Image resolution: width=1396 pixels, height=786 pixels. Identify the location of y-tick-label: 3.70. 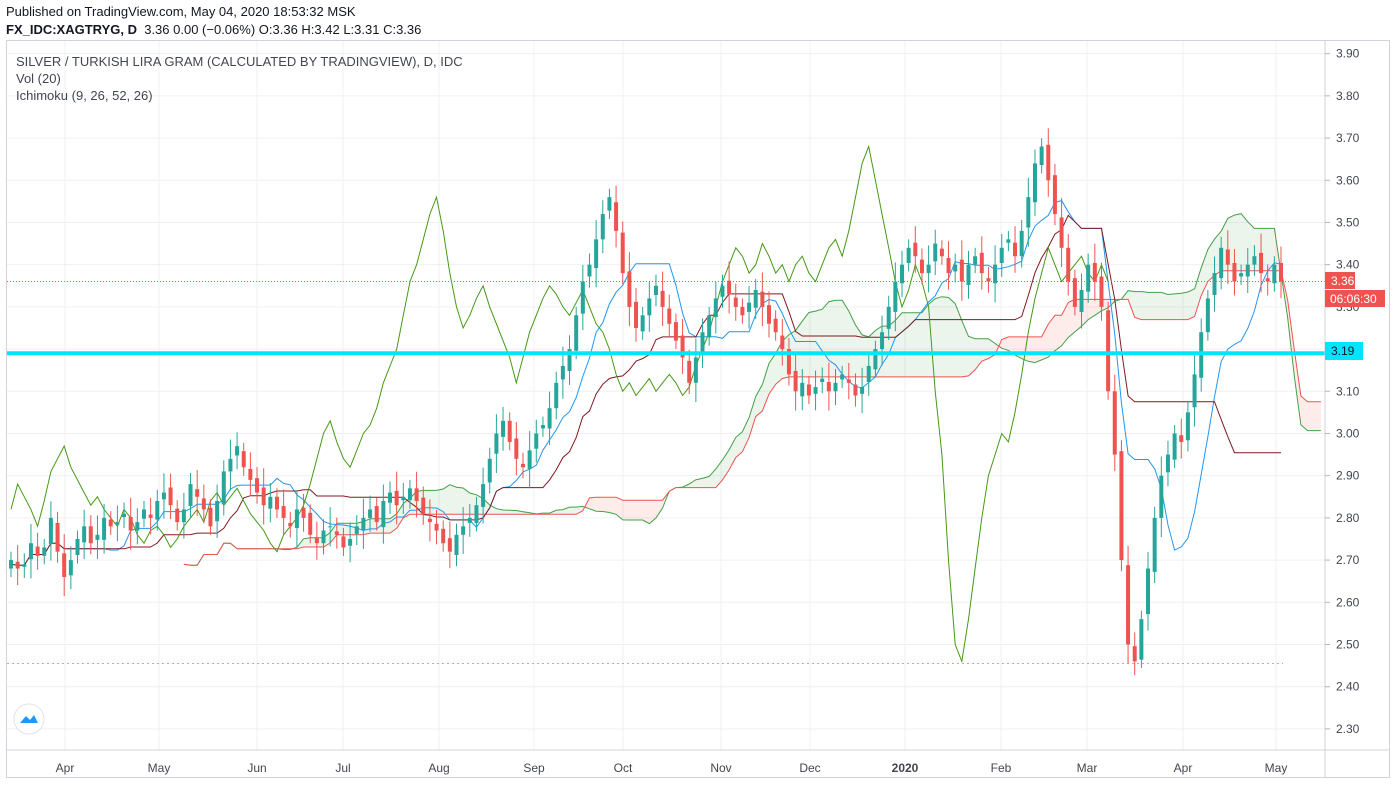
(1348, 138).